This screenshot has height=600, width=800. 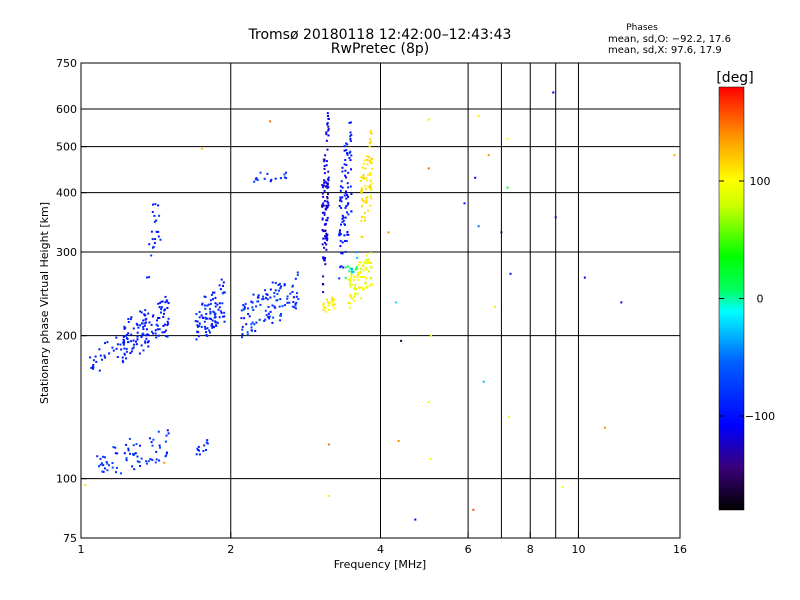 What do you see at coordinates (578, 549) in the screenshot?
I see `x-tick-label: 10` at bounding box center [578, 549].